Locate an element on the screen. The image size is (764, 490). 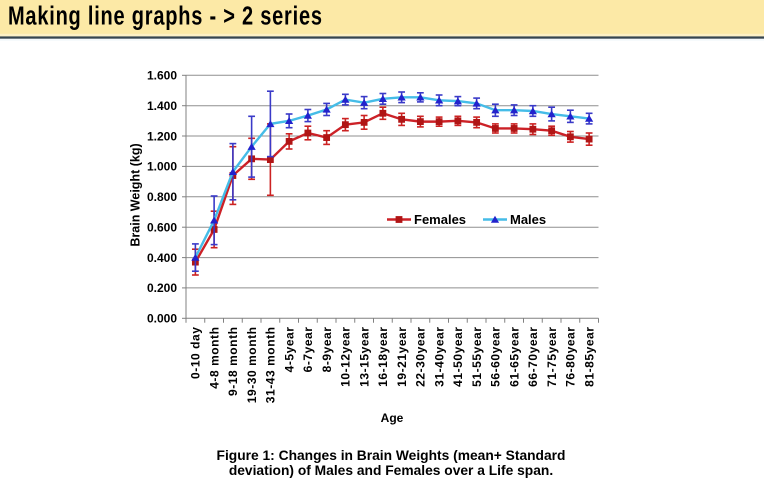
svg-text: Females is located at coordinates (440, 219).